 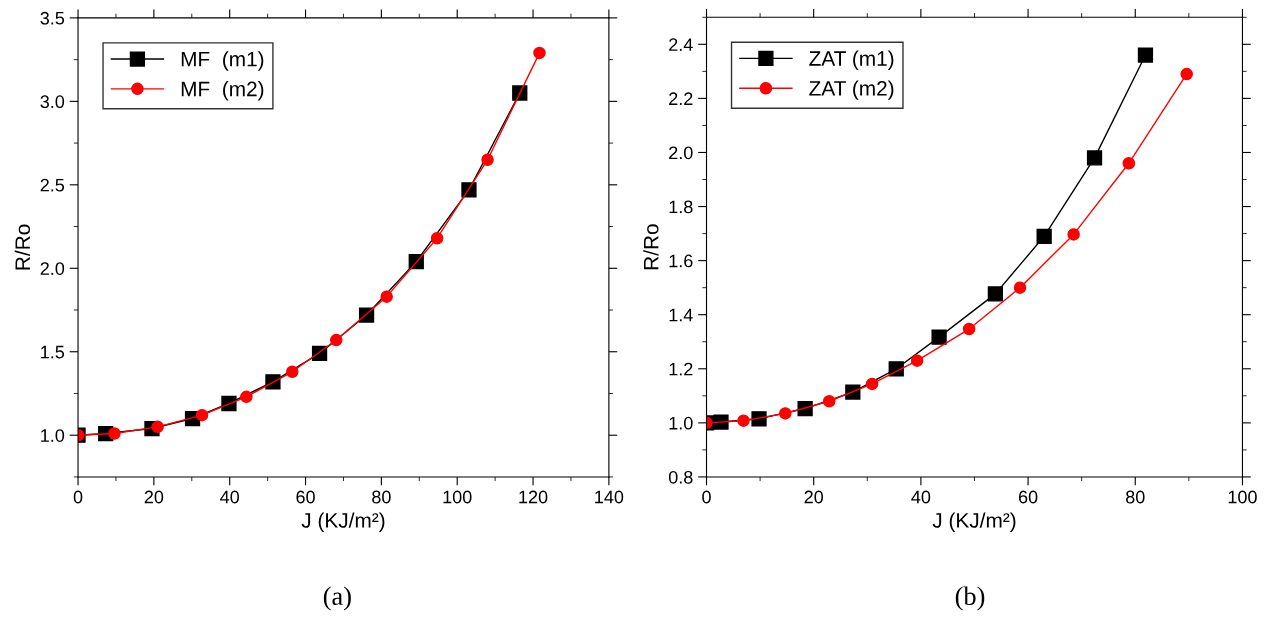 What do you see at coordinates (851, 90) in the screenshot?
I see `legend-label: ZAT (m2)` at bounding box center [851, 90].